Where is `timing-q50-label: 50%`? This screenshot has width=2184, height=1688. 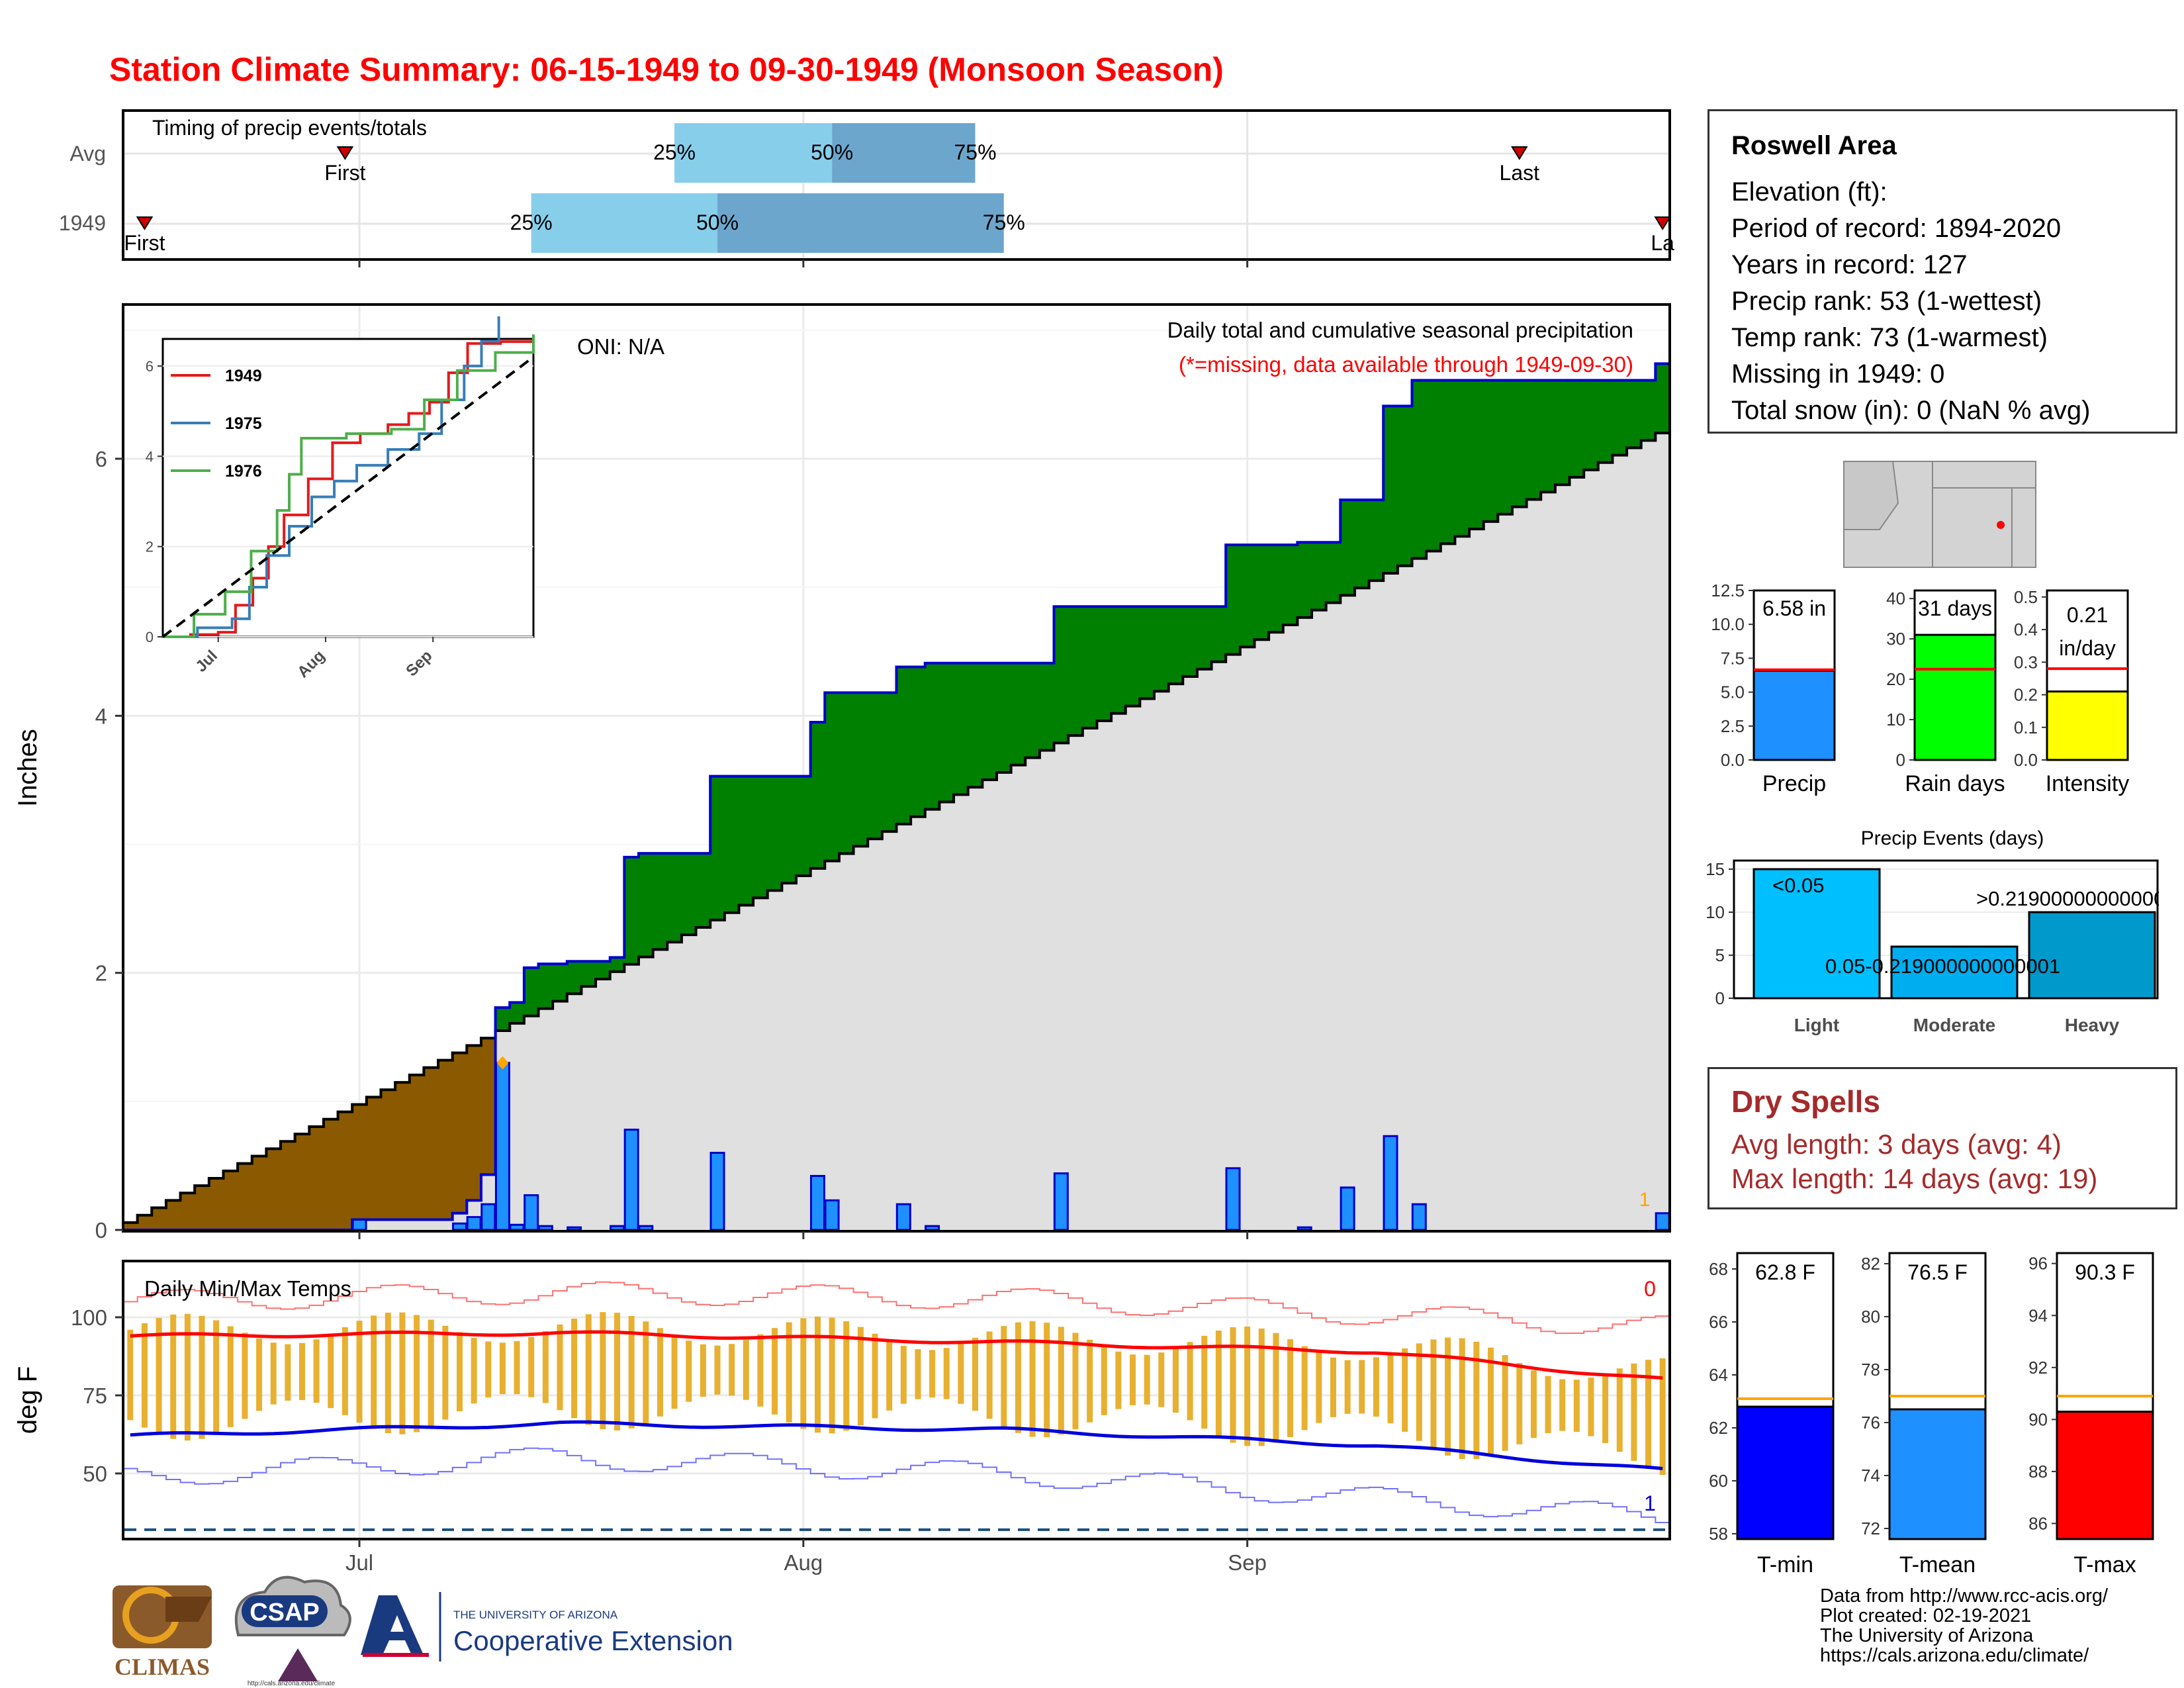
timing-q50-label: 50% is located at coordinates (717, 222).